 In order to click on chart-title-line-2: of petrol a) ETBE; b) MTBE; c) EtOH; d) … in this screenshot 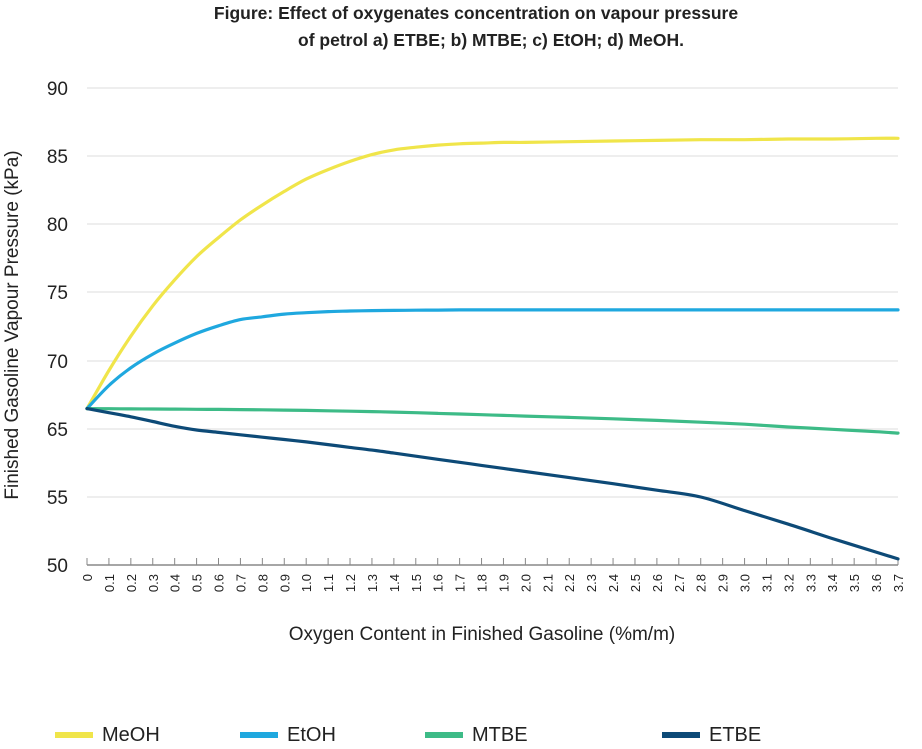, I will do `click(491, 40)`.